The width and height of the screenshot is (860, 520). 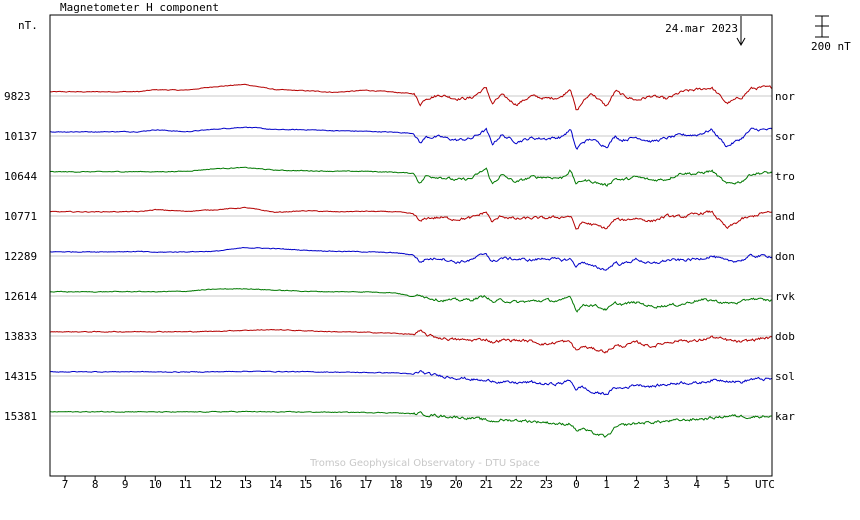 I want to click on baseline-label-don: 12289, so click(x=20, y=256).